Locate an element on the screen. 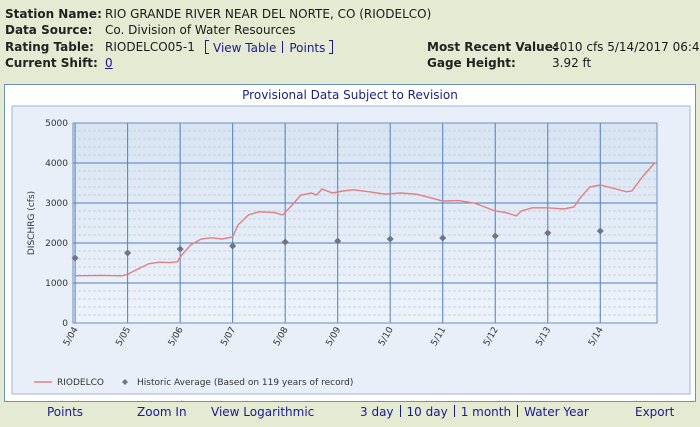 This screenshot has width=700, height=427. y-tick-label: 0 is located at coordinates (65, 324).